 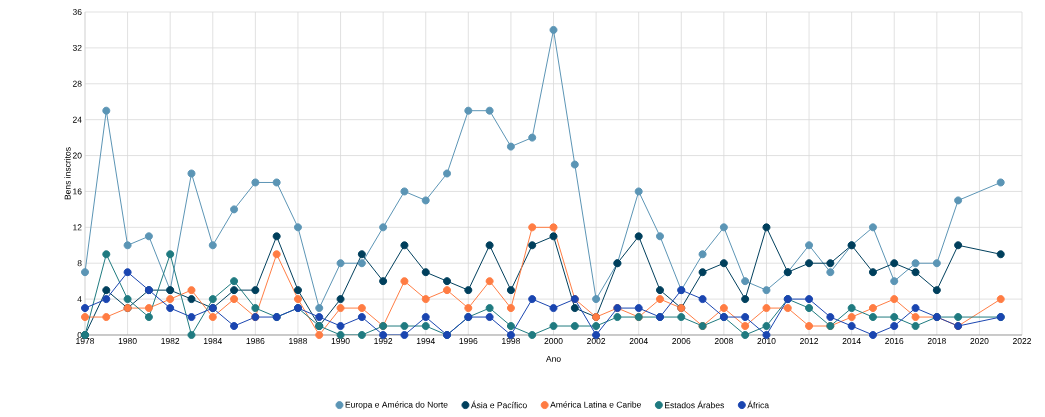 What do you see at coordinates (851, 341) in the screenshot?
I see `x-tick-label: 2014` at bounding box center [851, 341].